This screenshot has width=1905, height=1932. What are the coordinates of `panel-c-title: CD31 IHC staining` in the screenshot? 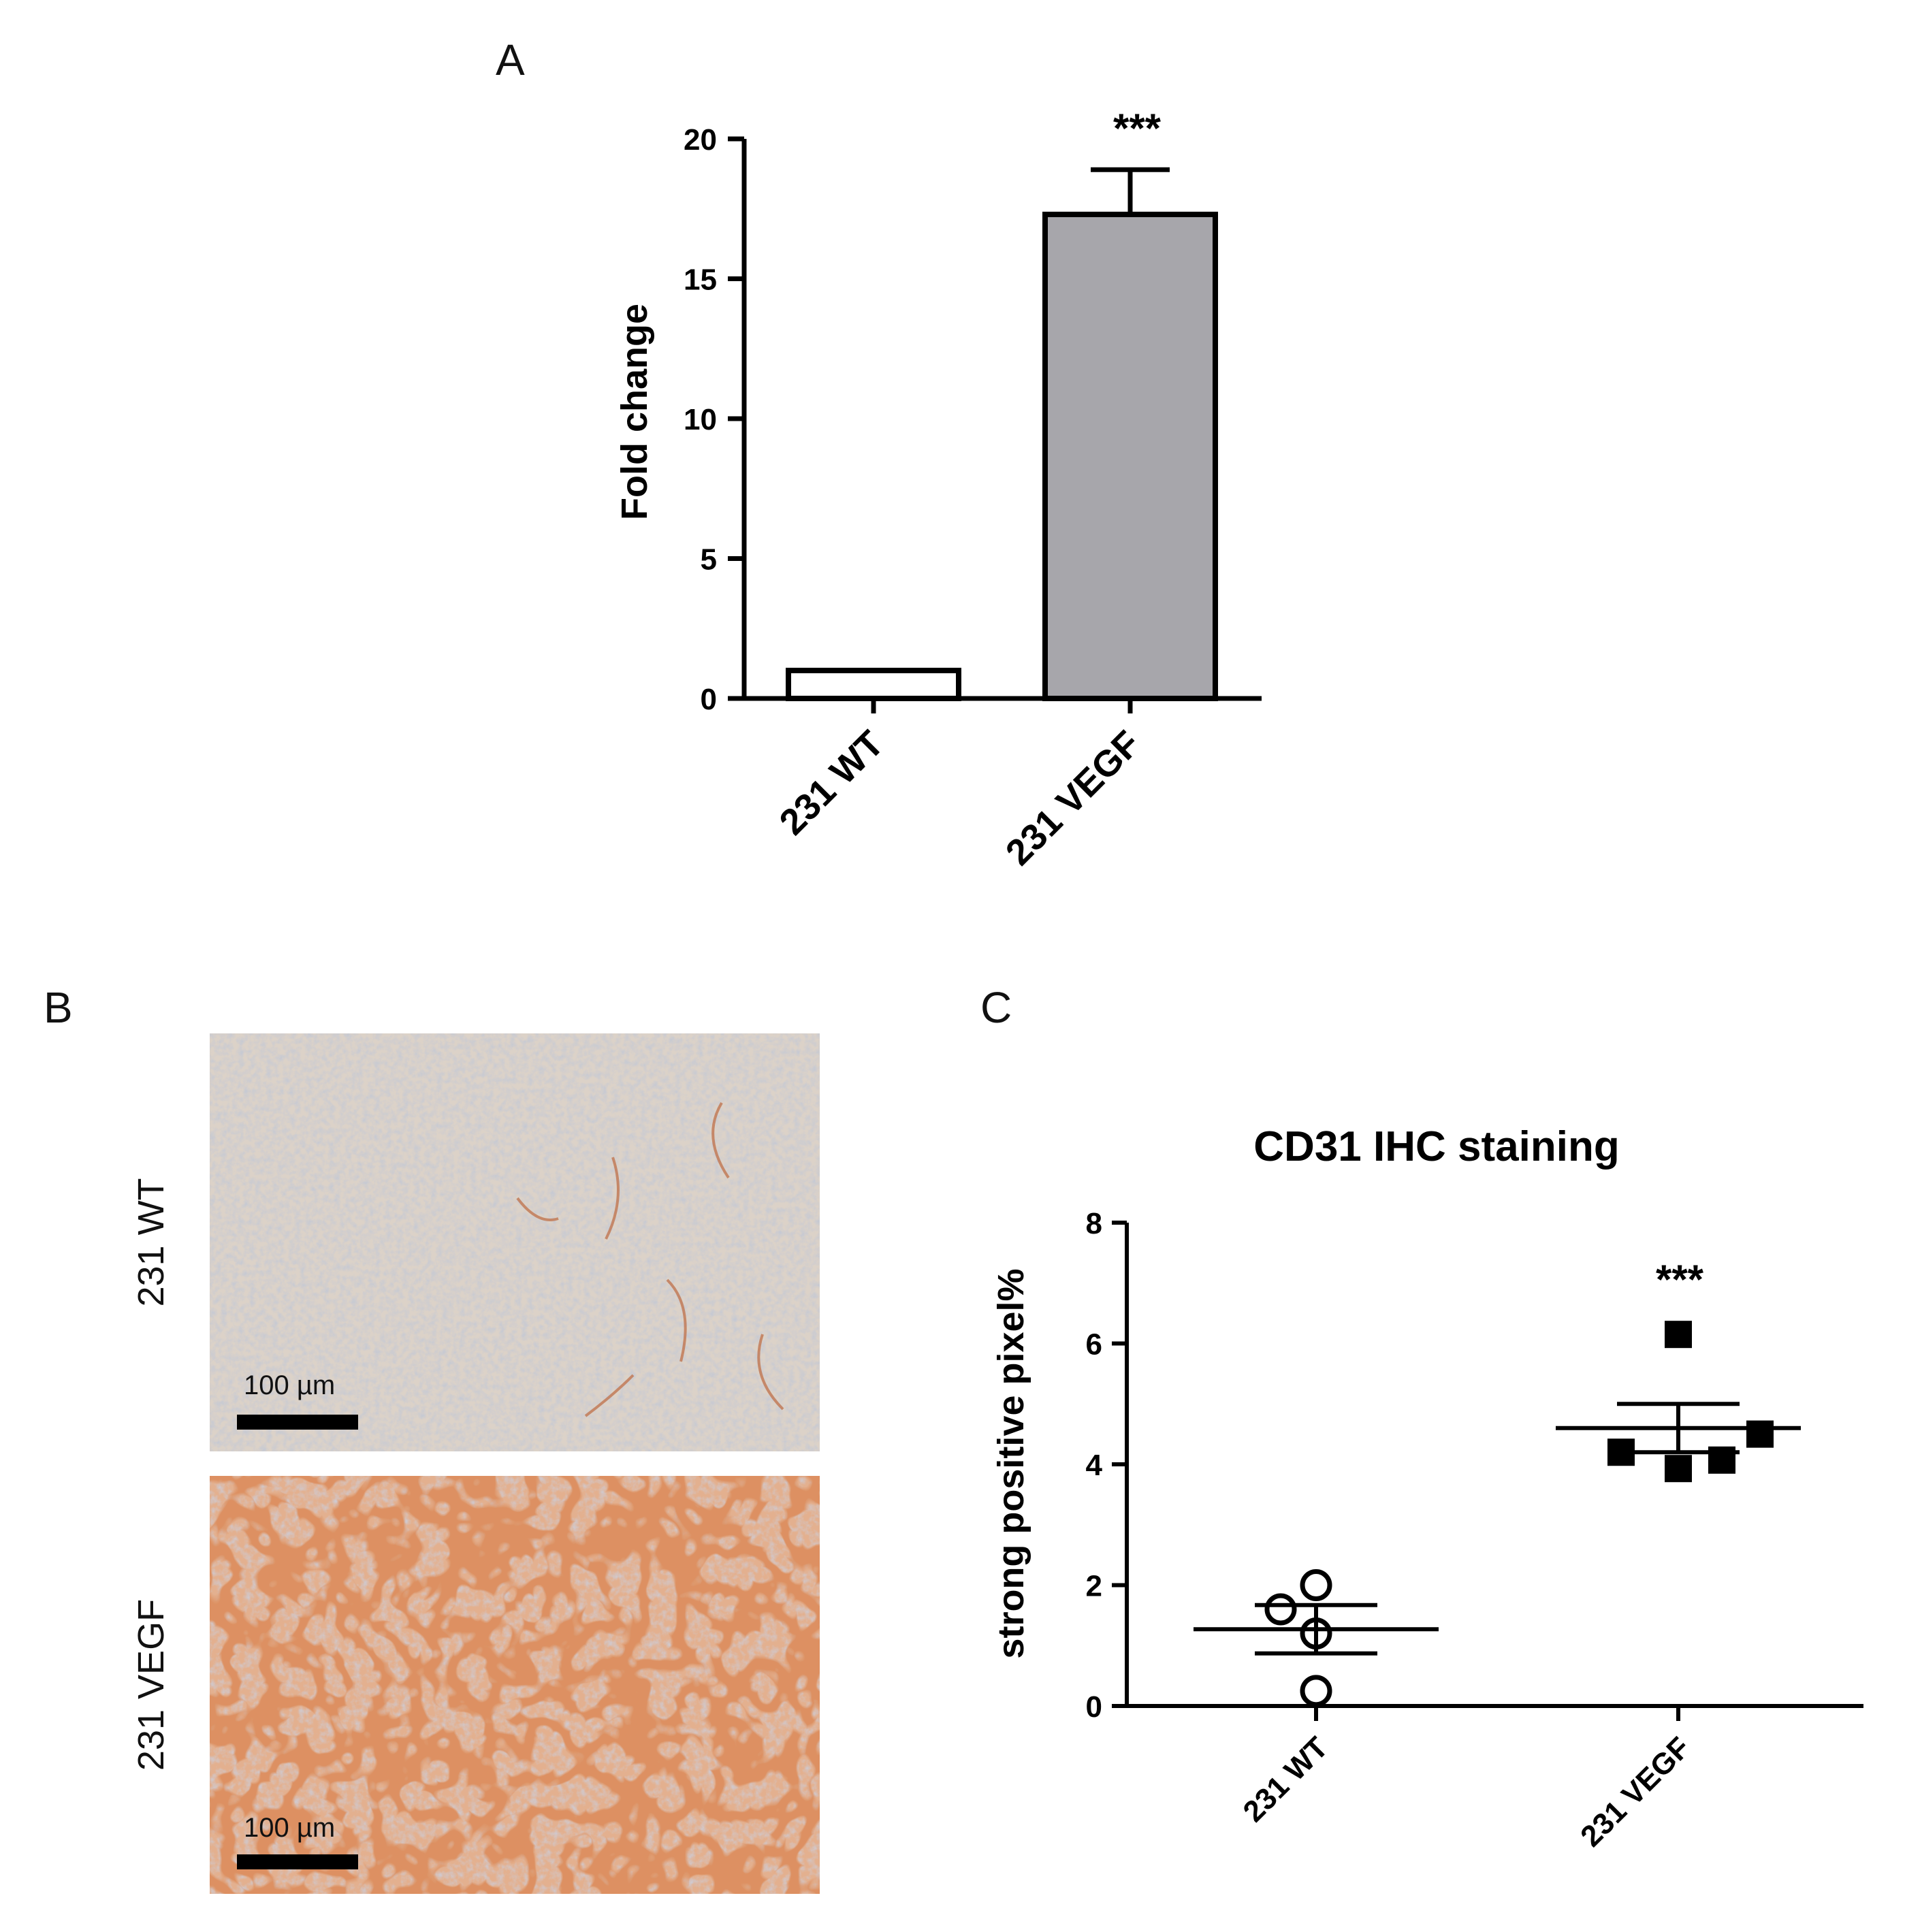 It's located at (1436, 1146).